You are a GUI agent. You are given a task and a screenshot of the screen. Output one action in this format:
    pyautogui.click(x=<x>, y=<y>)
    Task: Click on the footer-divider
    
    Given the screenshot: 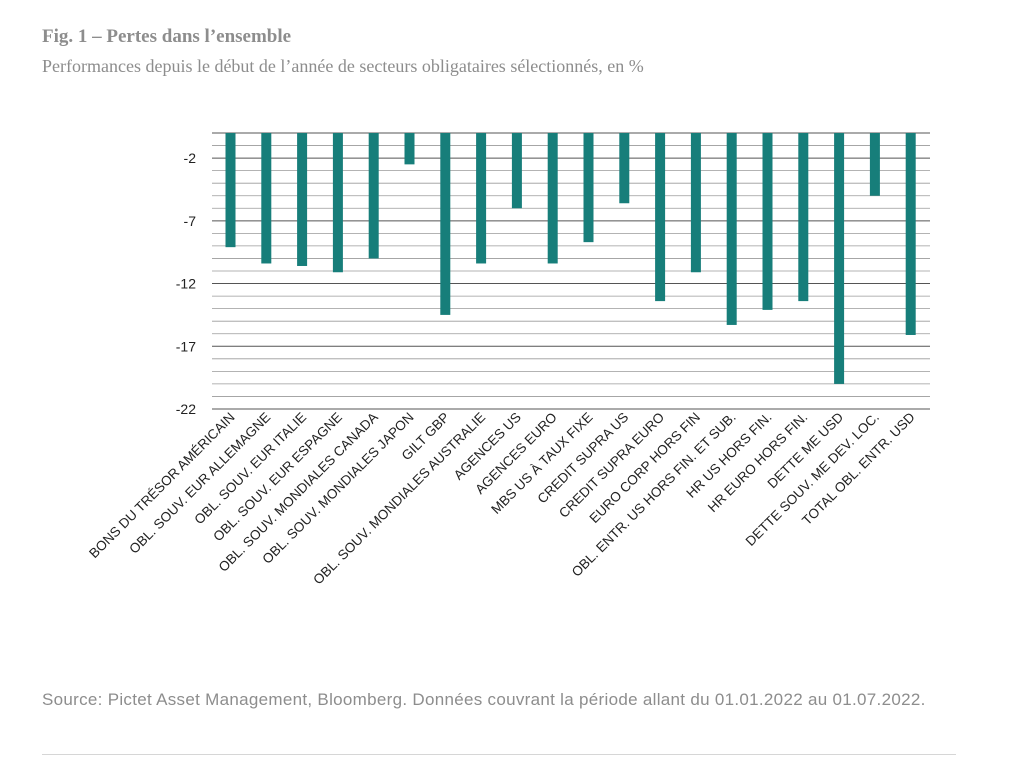 What is the action you would take?
    pyautogui.click(x=499, y=754)
    